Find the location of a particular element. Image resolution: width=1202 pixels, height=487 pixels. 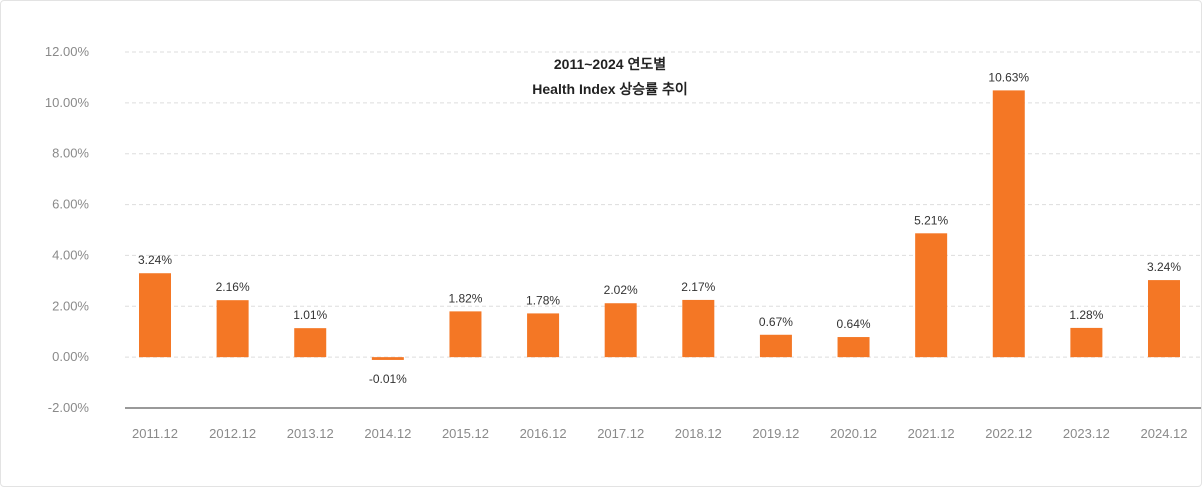

data-label: 1.01% is located at coordinates (310, 315).